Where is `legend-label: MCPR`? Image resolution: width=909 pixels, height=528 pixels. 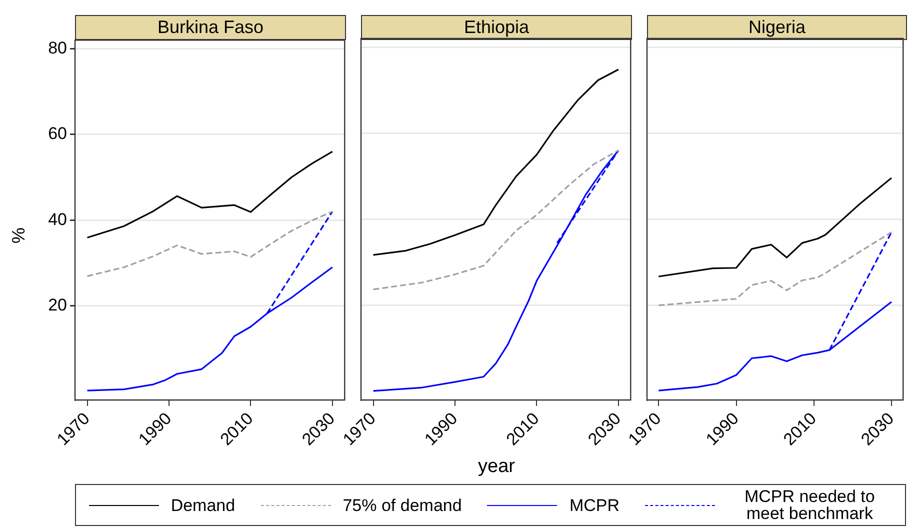
legend-label: MCPR is located at coordinates (594, 505).